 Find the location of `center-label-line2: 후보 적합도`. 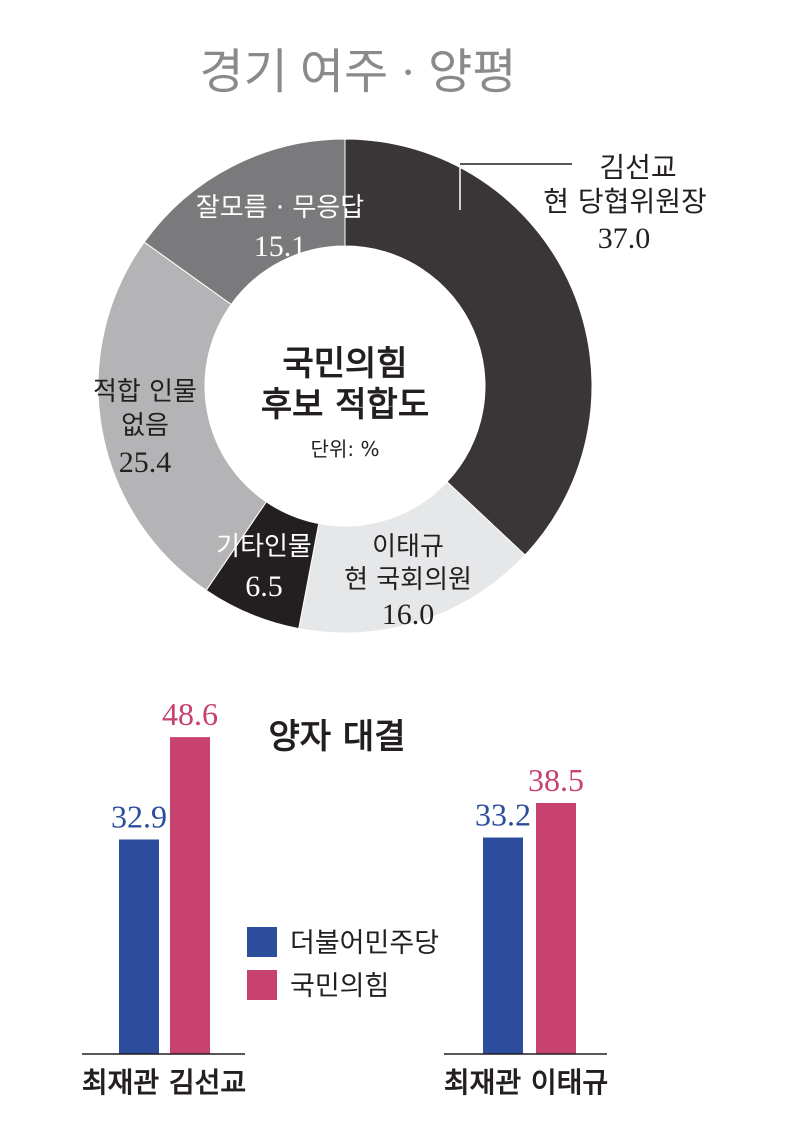

center-label-line2: 후보 적합도 is located at coordinates (345, 405).